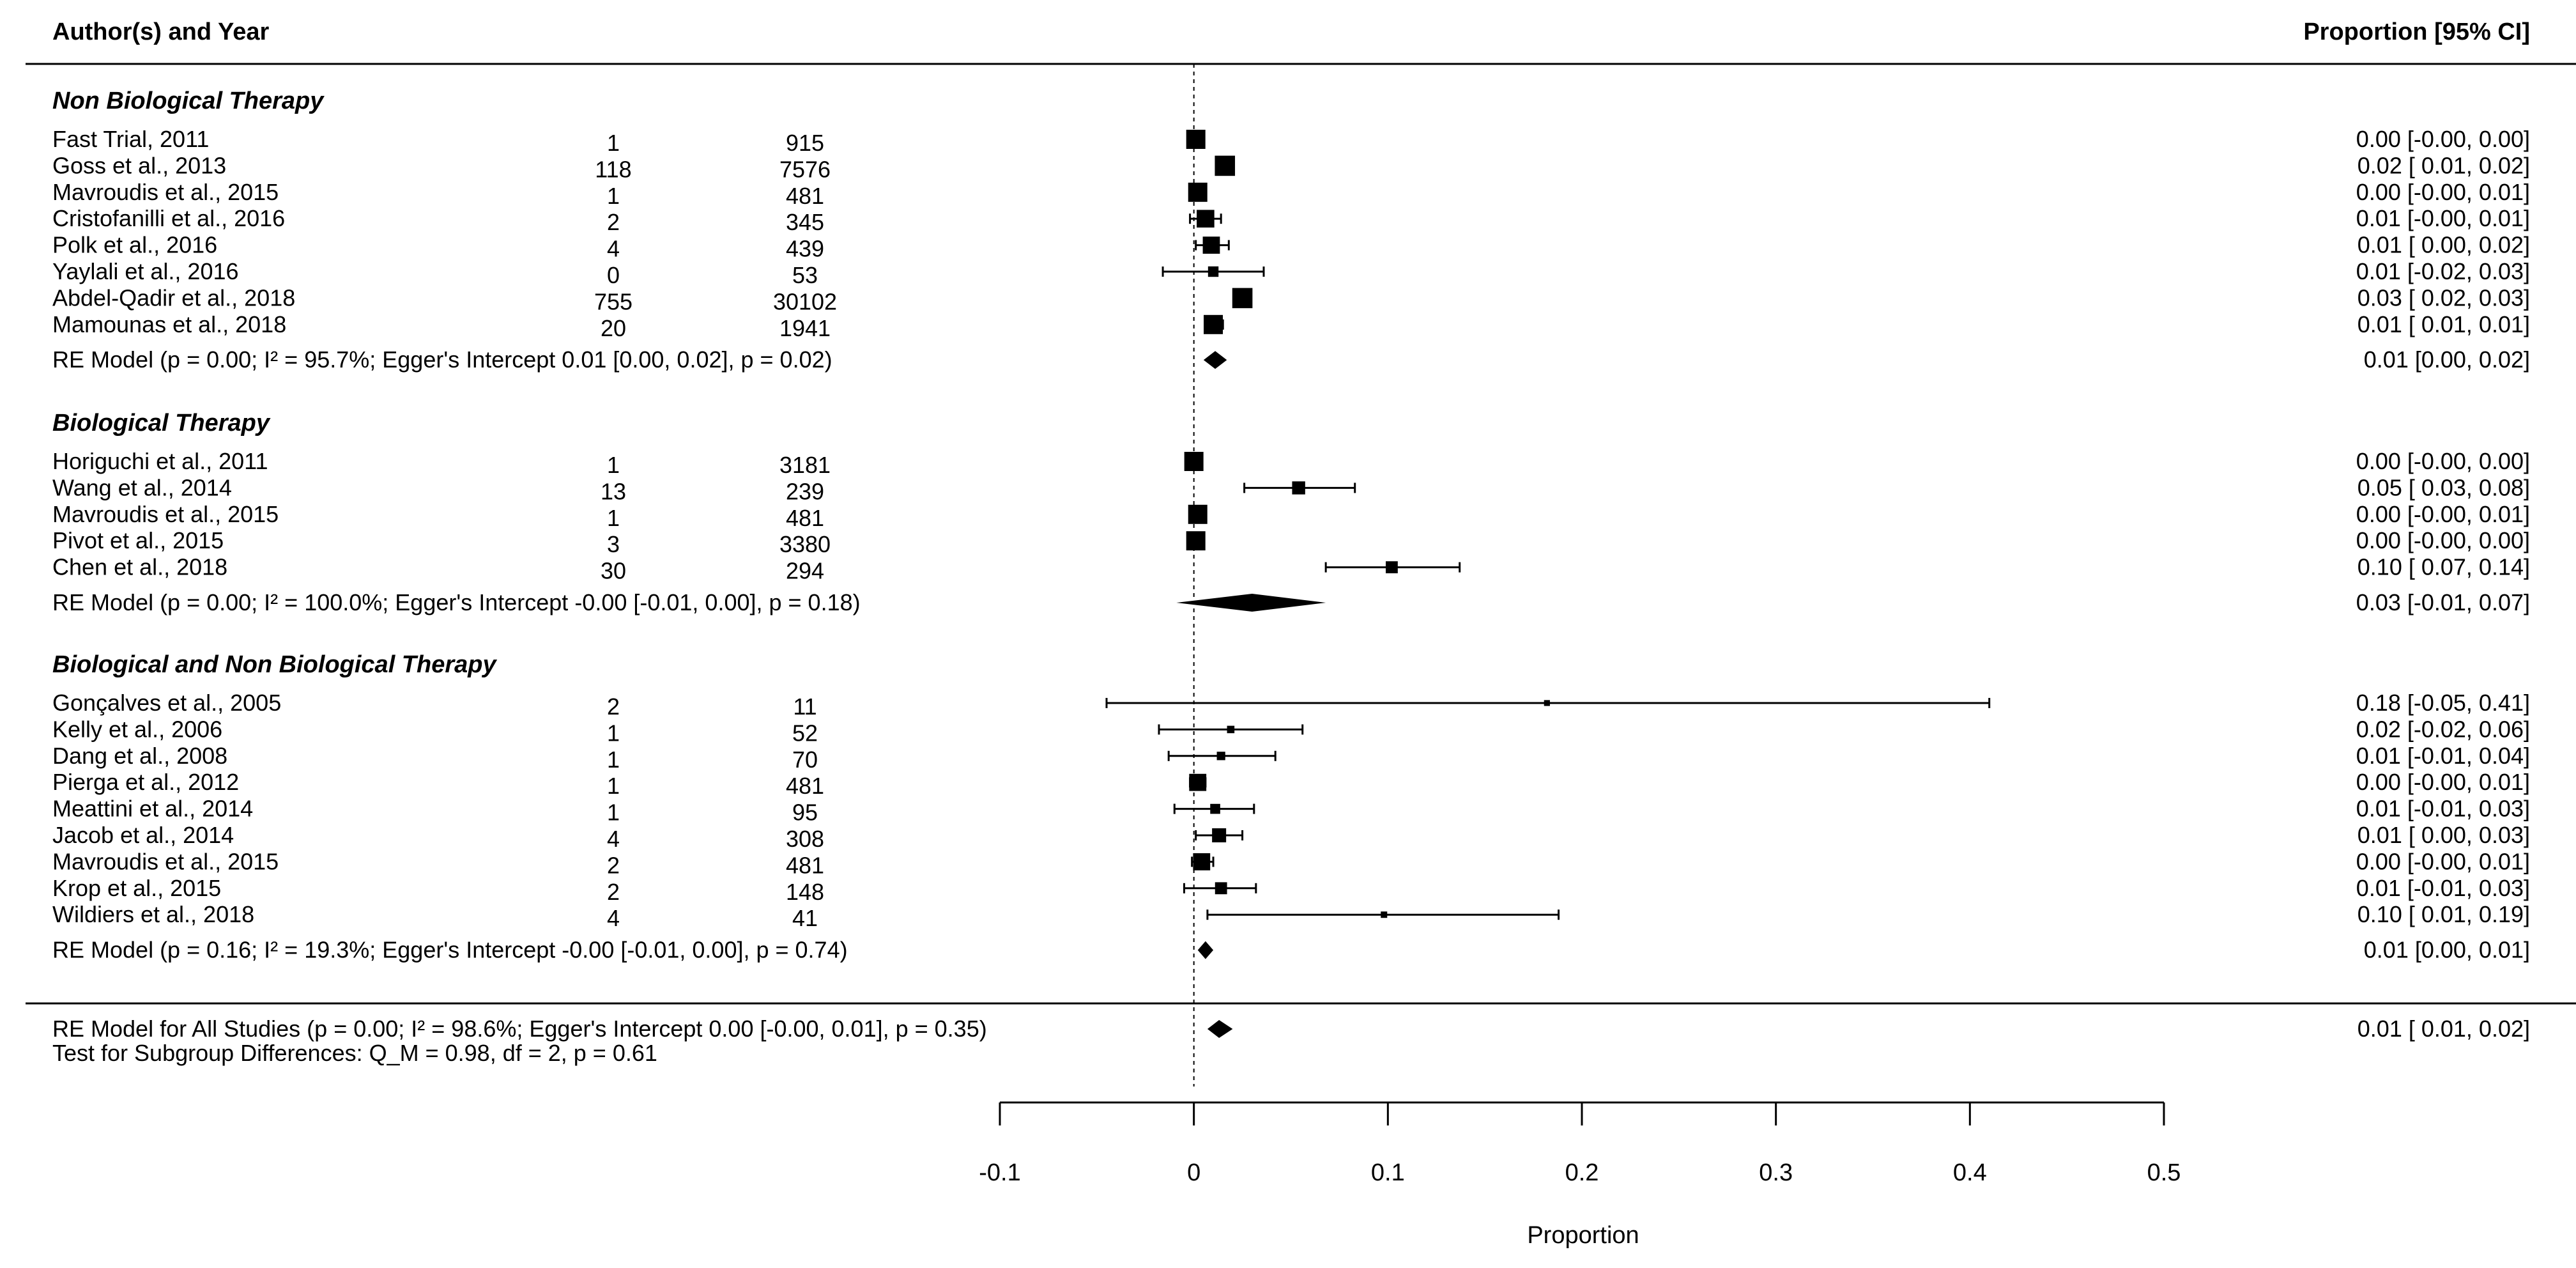 The image size is (2576, 1268). I want to click on ci-value: 0.10 [ 0.07, 0.14], so click(2444, 567).